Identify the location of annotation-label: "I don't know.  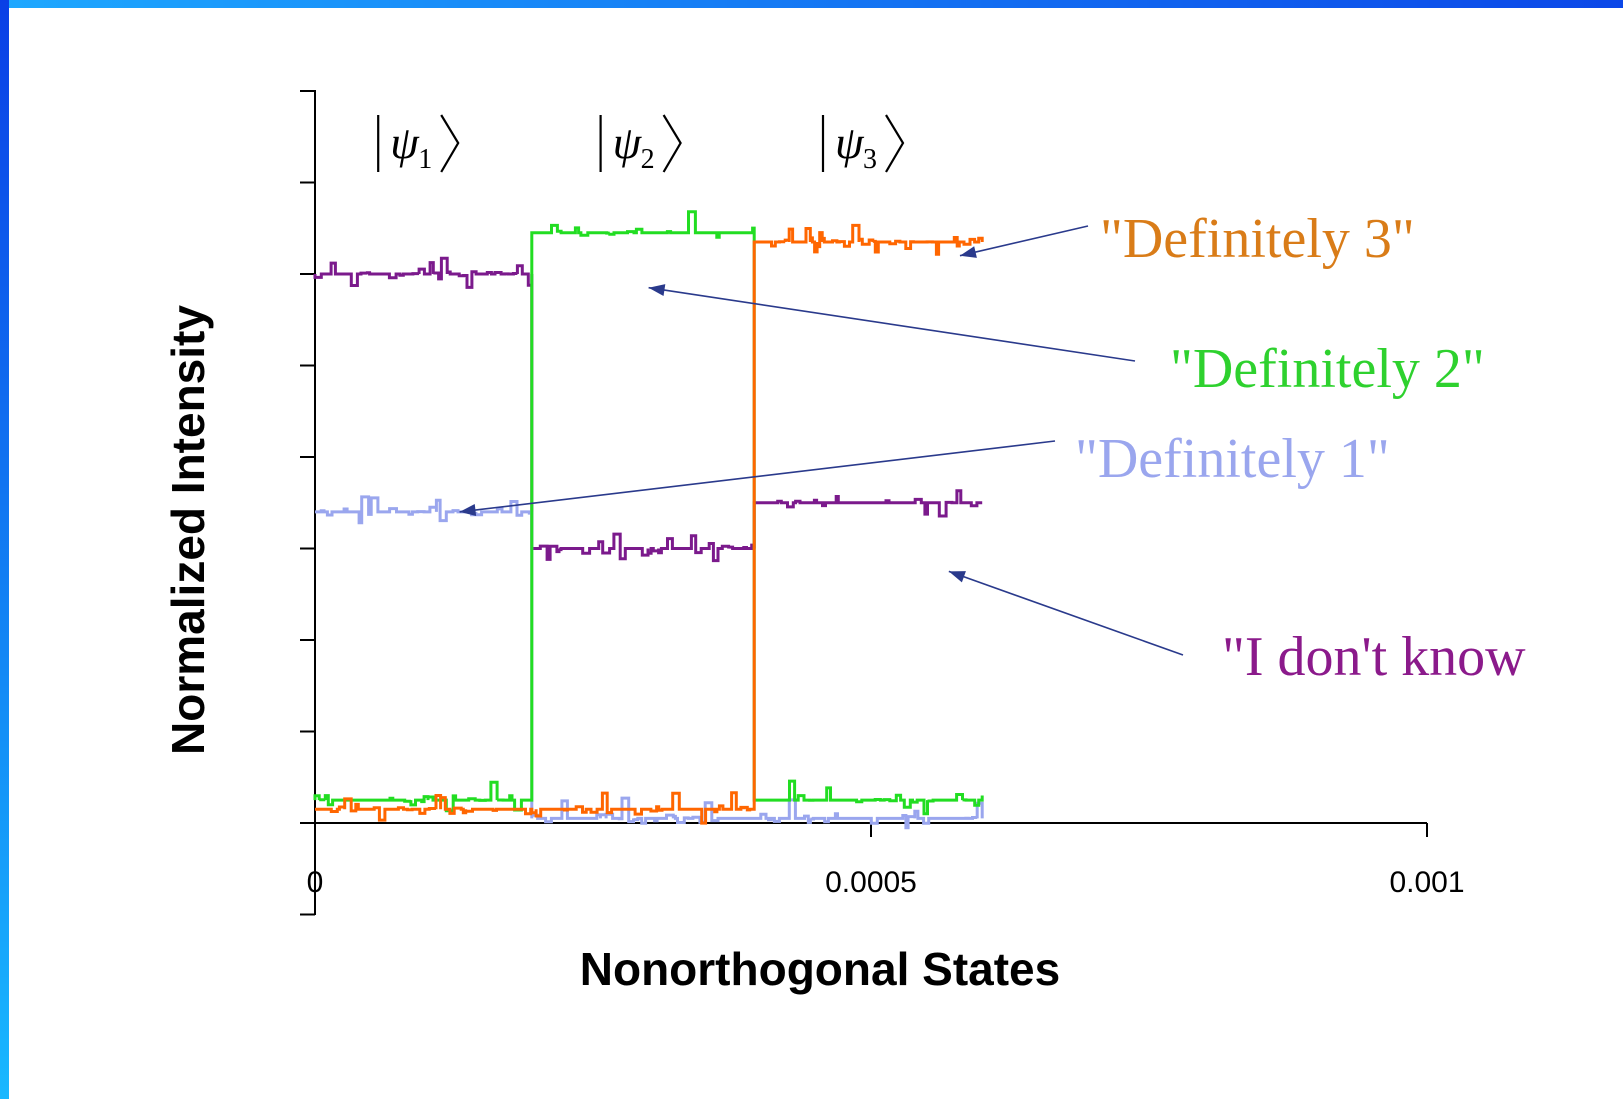
(1374, 657).